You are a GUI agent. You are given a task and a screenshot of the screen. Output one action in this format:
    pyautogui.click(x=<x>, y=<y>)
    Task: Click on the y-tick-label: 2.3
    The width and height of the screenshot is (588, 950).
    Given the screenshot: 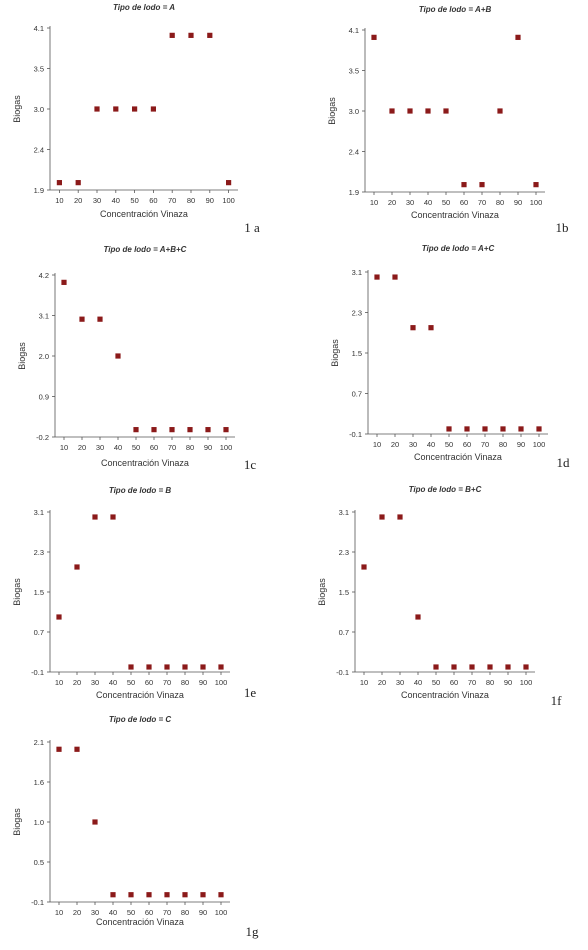 What is the action you would take?
    pyautogui.click(x=344, y=552)
    